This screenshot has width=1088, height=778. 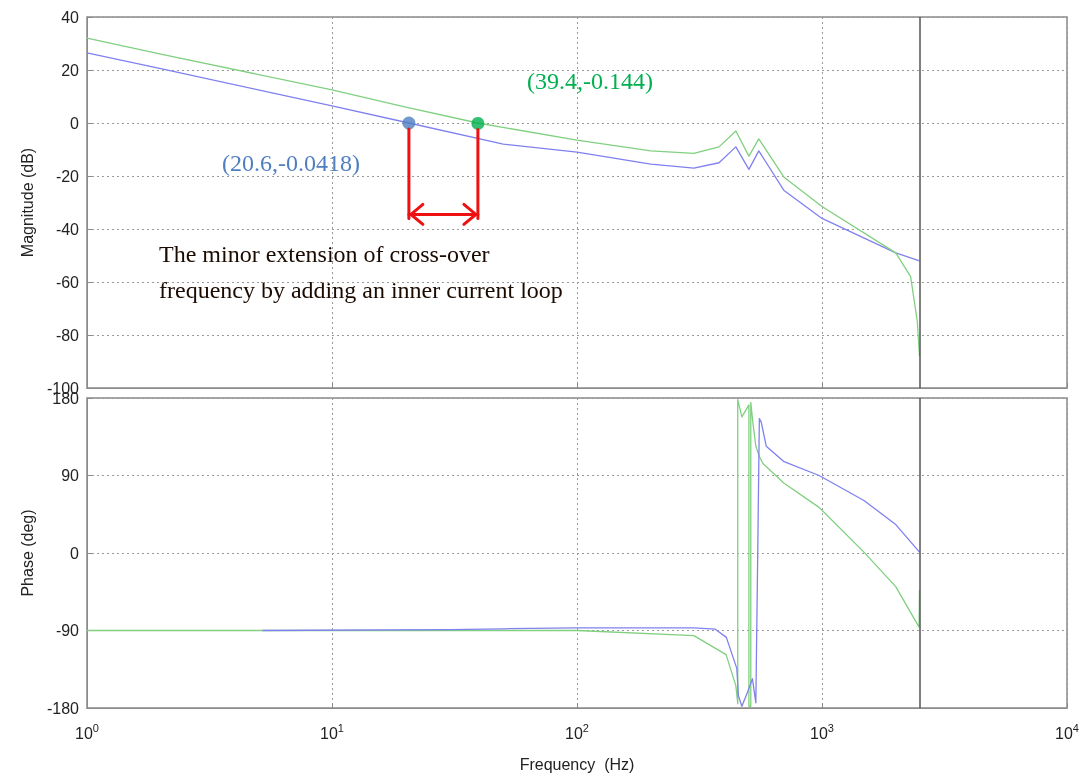 I want to click on y-tick-label: -80, so click(x=67, y=335).